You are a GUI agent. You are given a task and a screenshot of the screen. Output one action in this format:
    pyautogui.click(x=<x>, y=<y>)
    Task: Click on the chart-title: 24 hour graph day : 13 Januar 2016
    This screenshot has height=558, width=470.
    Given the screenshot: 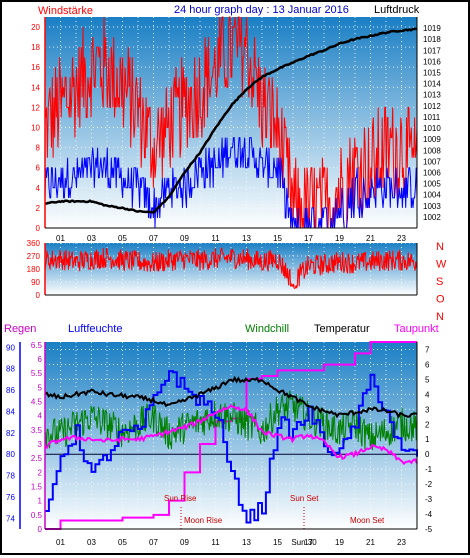 What is the action you would take?
    pyautogui.click(x=261, y=10)
    